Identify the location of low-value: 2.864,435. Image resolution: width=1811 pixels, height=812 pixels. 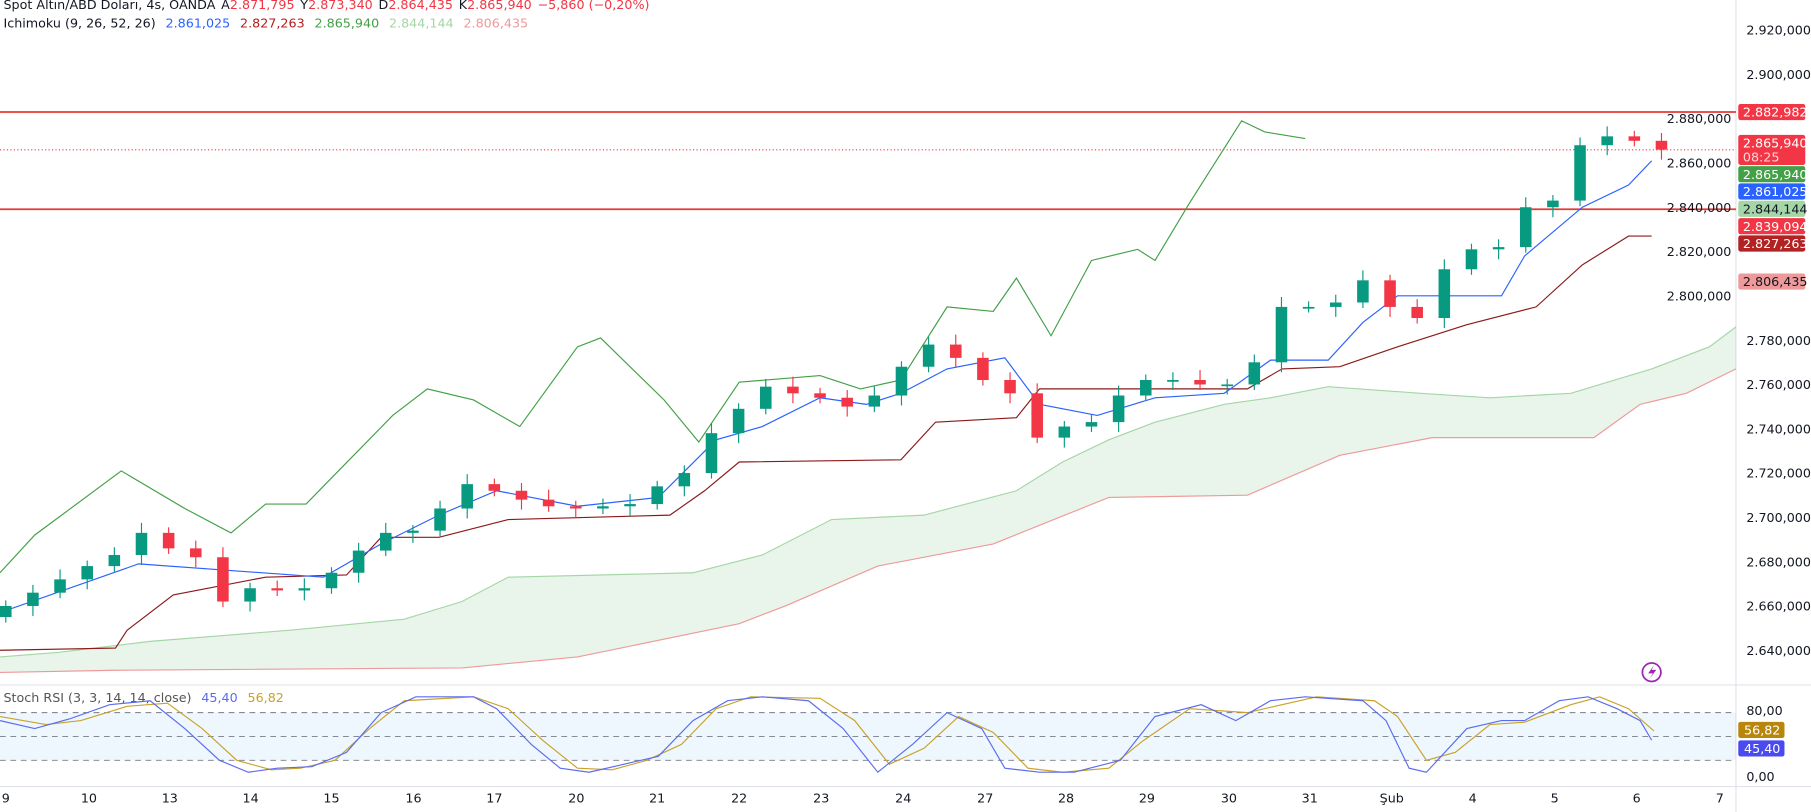
(420, 6).